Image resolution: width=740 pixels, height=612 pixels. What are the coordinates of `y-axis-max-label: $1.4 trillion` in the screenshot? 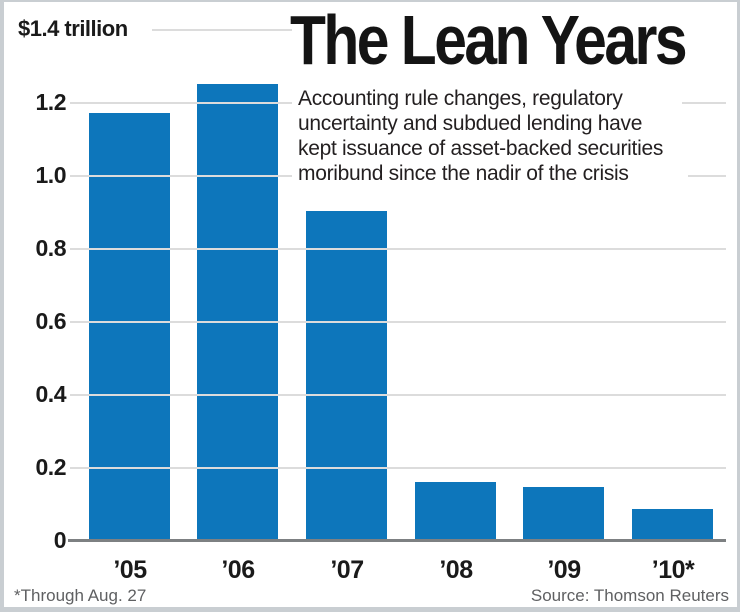 It's located at (73, 28).